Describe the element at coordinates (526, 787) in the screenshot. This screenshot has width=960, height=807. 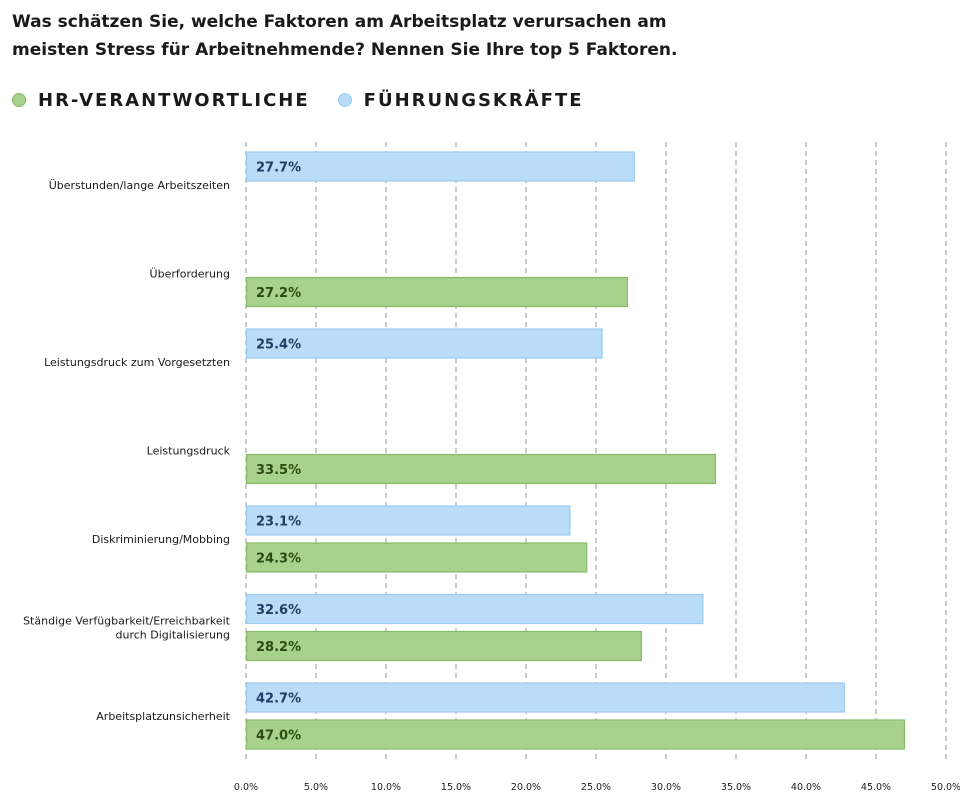
I see `x-tick-label-4: 20.0%` at that location.